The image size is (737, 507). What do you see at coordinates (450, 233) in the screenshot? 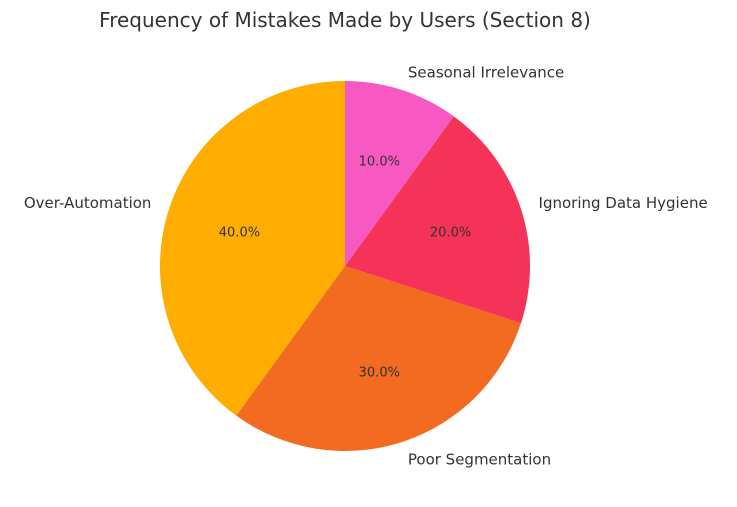
I see `slice-percent-label: 20.0%` at bounding box center [450, 233].